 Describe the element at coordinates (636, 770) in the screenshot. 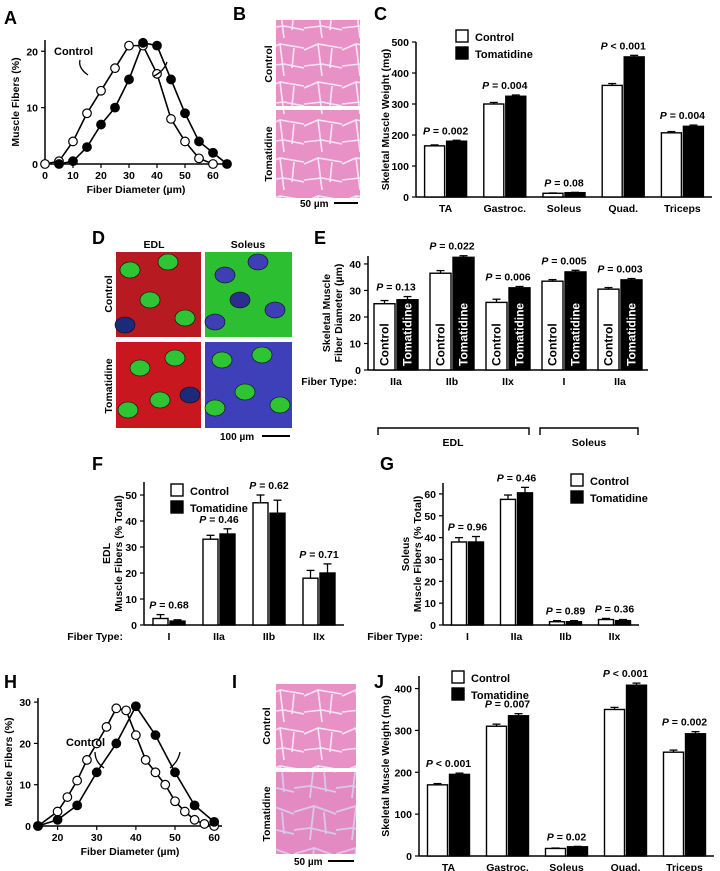

I see `bar-tomatidine-quad` at that location.